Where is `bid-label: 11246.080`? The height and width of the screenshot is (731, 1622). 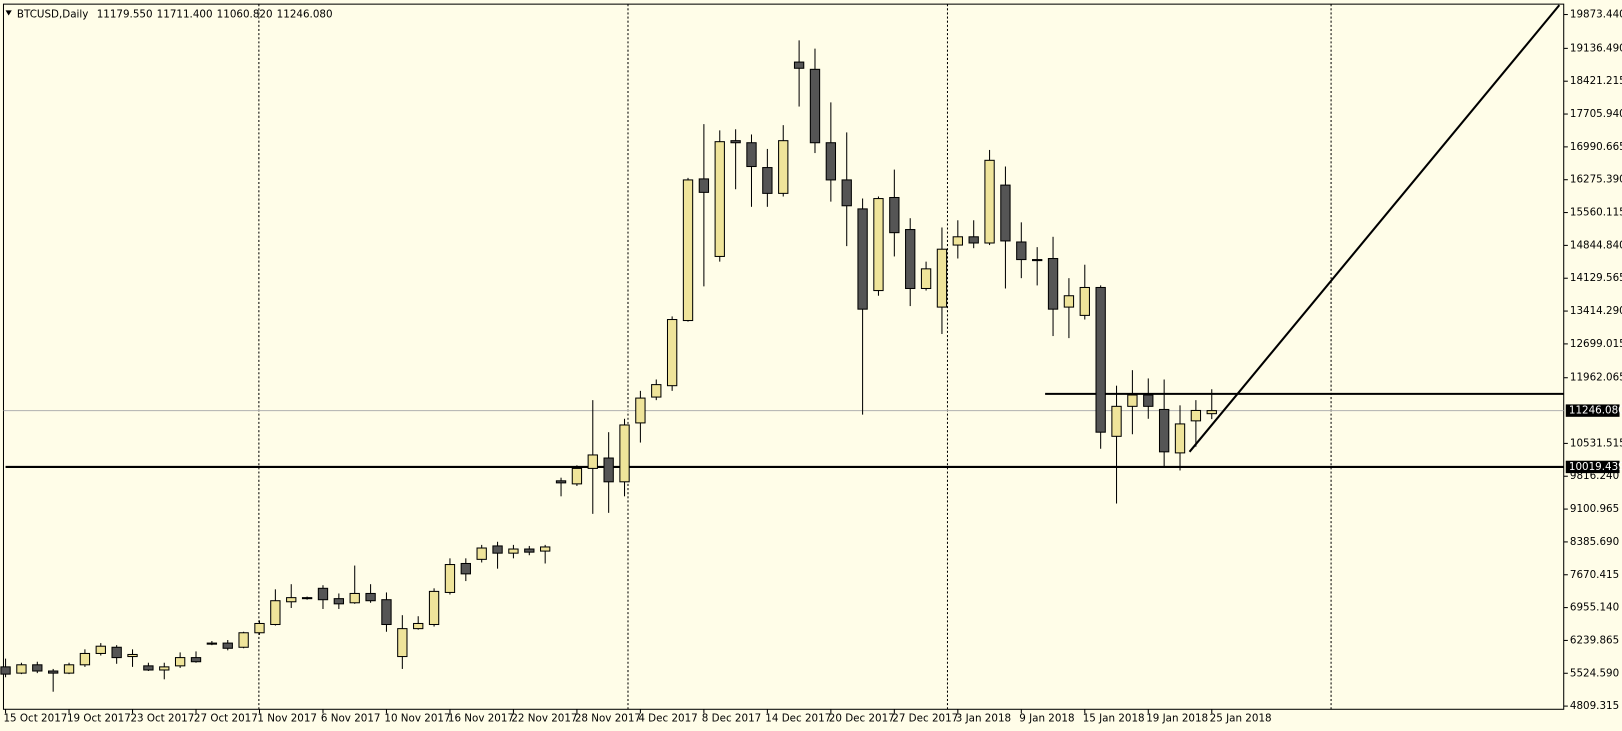 bid-label: 11246.080 is located at coordinates (1595, 411).